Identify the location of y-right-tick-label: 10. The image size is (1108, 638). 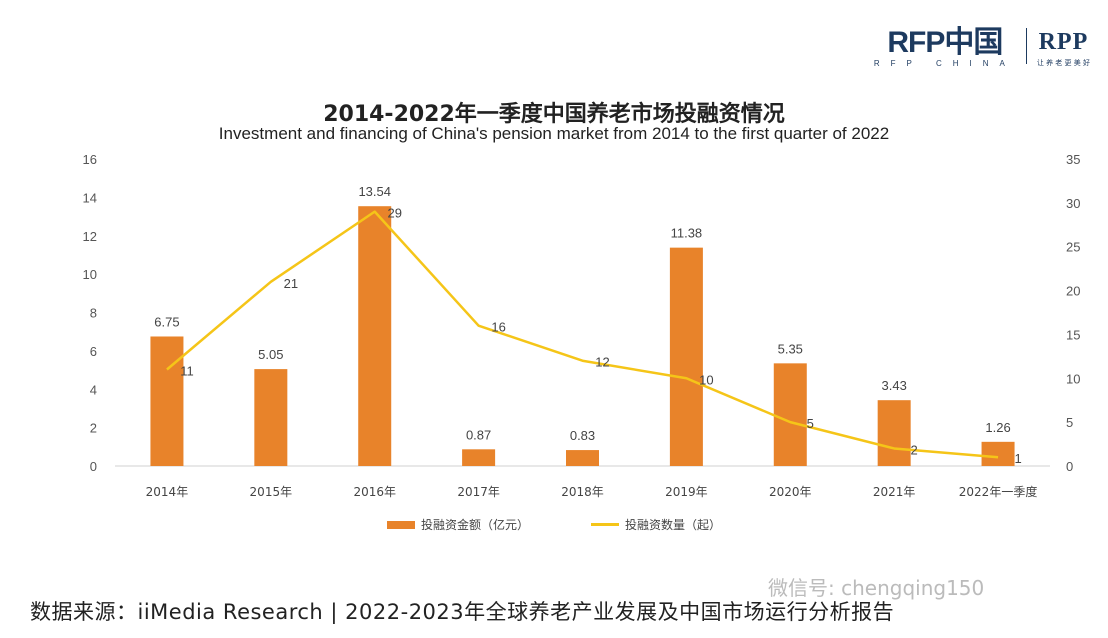
(1073, 378).